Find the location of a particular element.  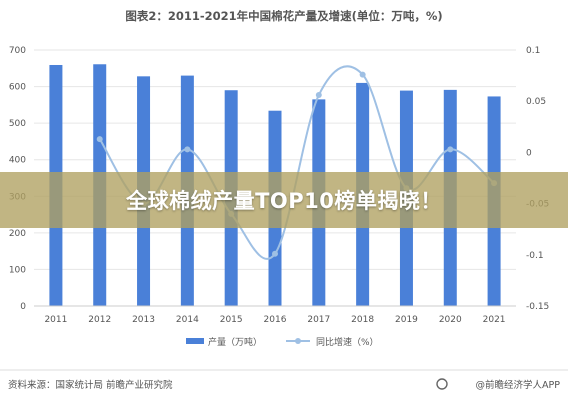

x-tick-label: 2017 is located at coordinates (318, 320).